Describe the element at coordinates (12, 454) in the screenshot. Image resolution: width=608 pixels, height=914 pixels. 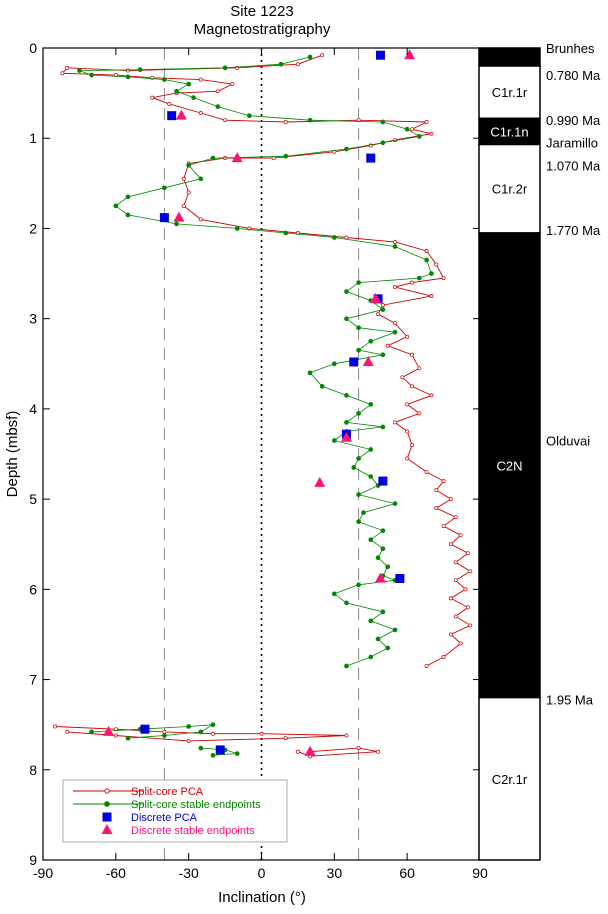
I see `y-axis-label: Depth (mbsf)` at that location.